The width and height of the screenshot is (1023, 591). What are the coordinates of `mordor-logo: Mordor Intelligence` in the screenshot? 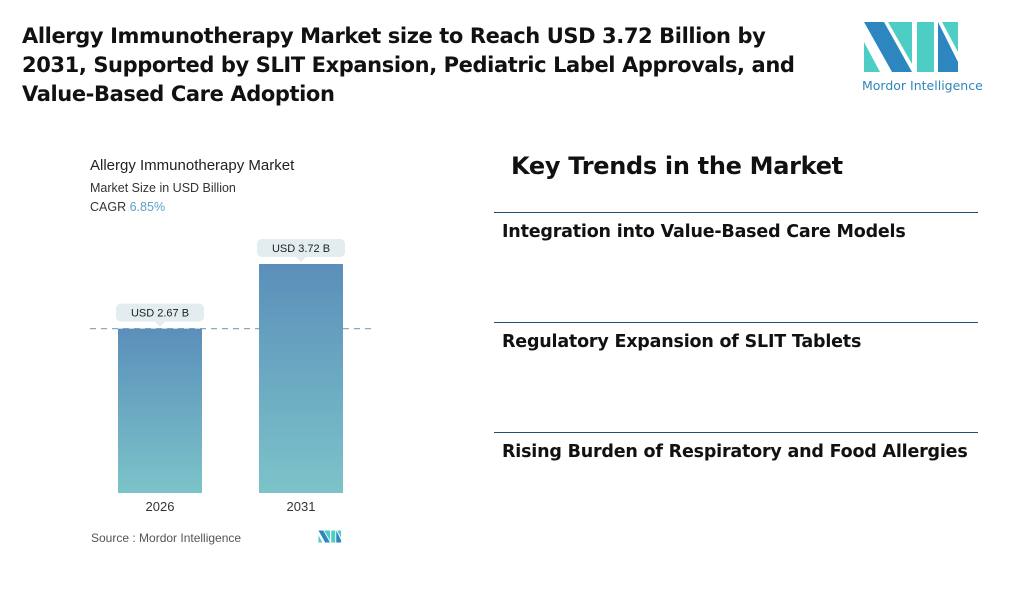 It's located at (922, 57).